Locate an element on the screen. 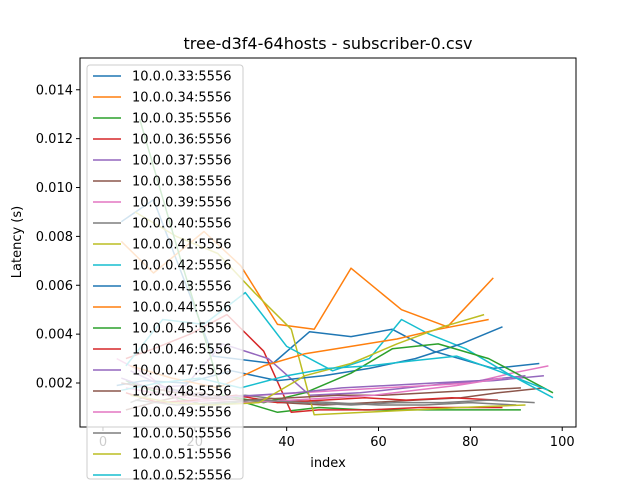 This screenshot has height=480, width=640. legend-entry: 10.0.0.49:5556 is located at coordinates (182, 413).